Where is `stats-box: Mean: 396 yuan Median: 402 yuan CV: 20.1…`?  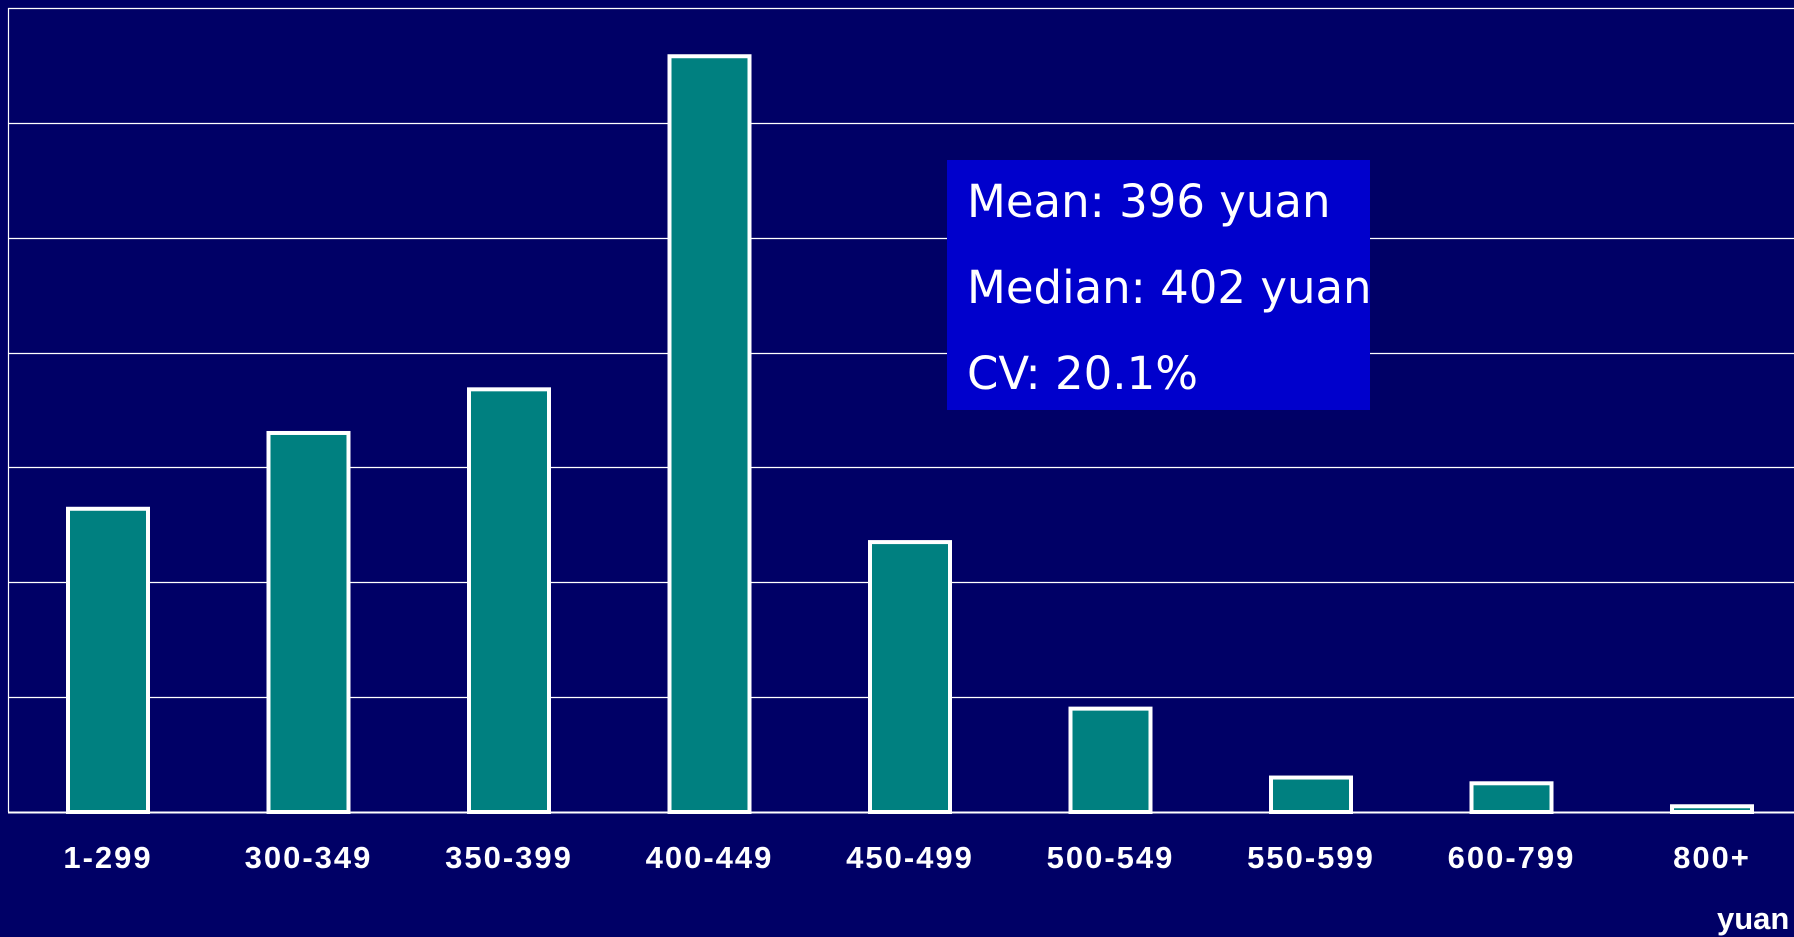
stats-box: Mean: 396 yuan Median: 402 yuan CV: 20.1… is located at coordinates (1159, 285).